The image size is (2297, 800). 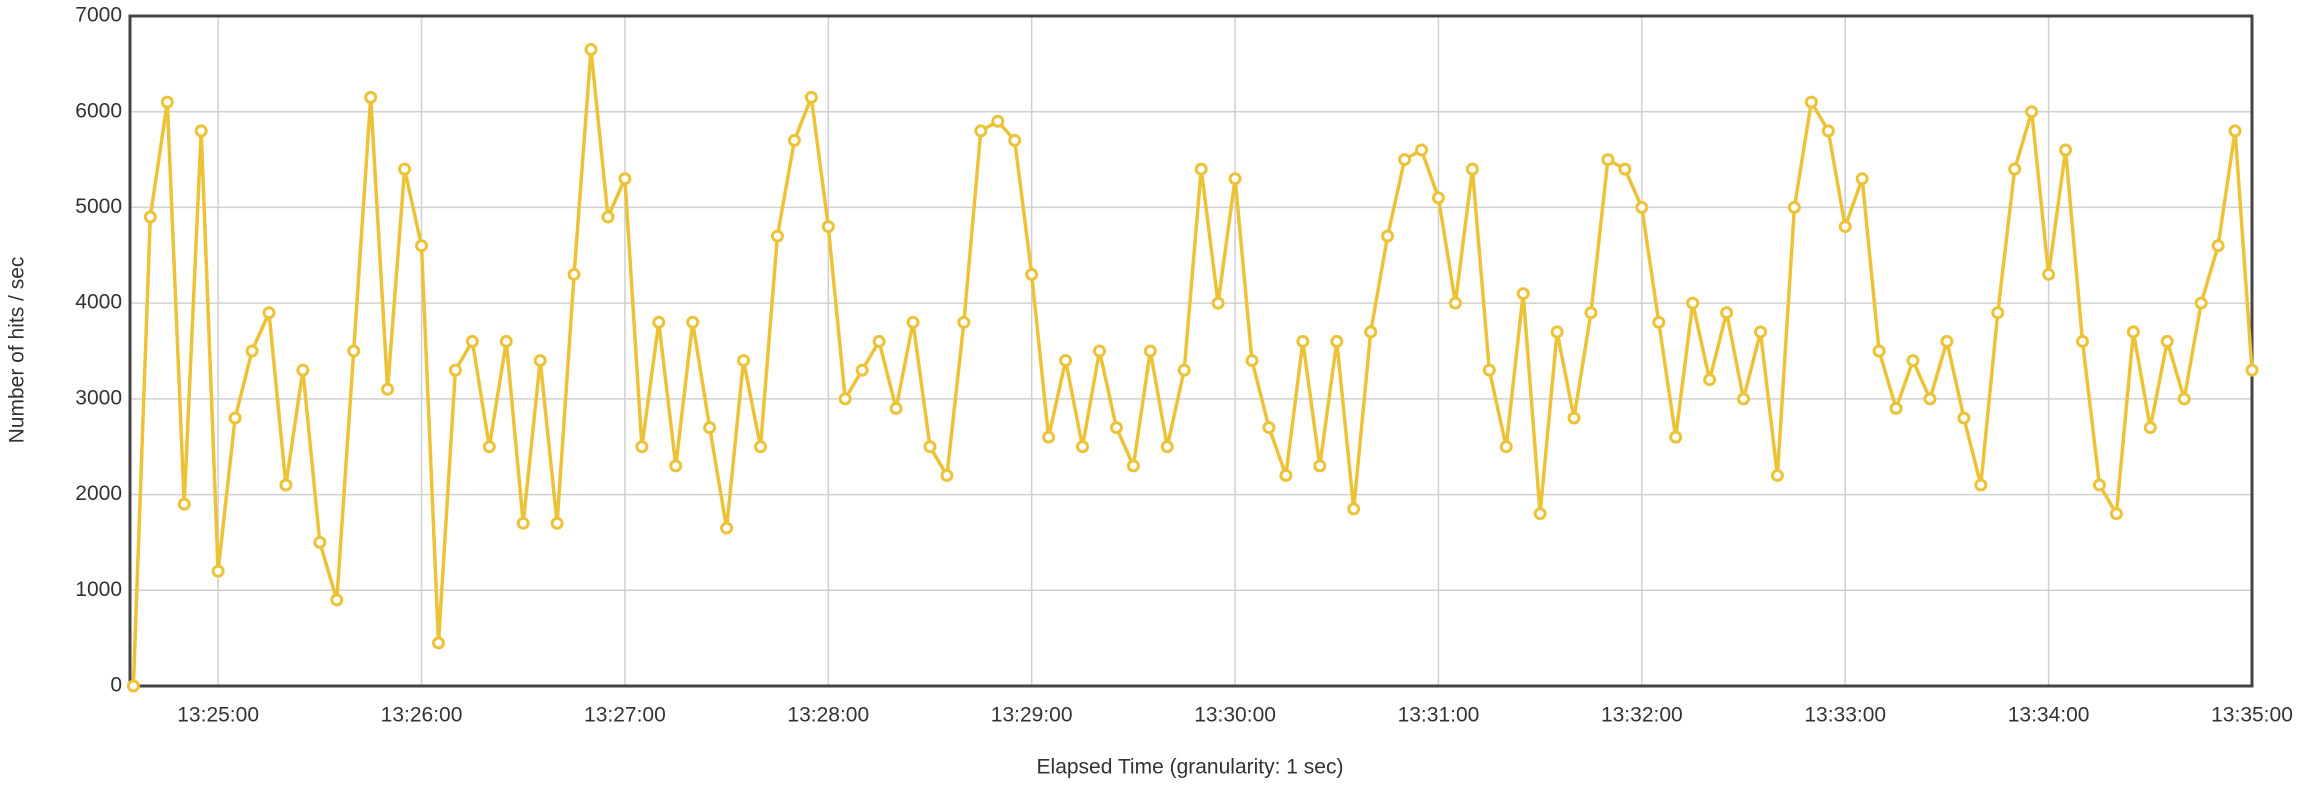 What do you see at coordinates (625, 715) in the screenshot?
I see `x-tick-label: 13:27:00` at bounding box center [625, 715].